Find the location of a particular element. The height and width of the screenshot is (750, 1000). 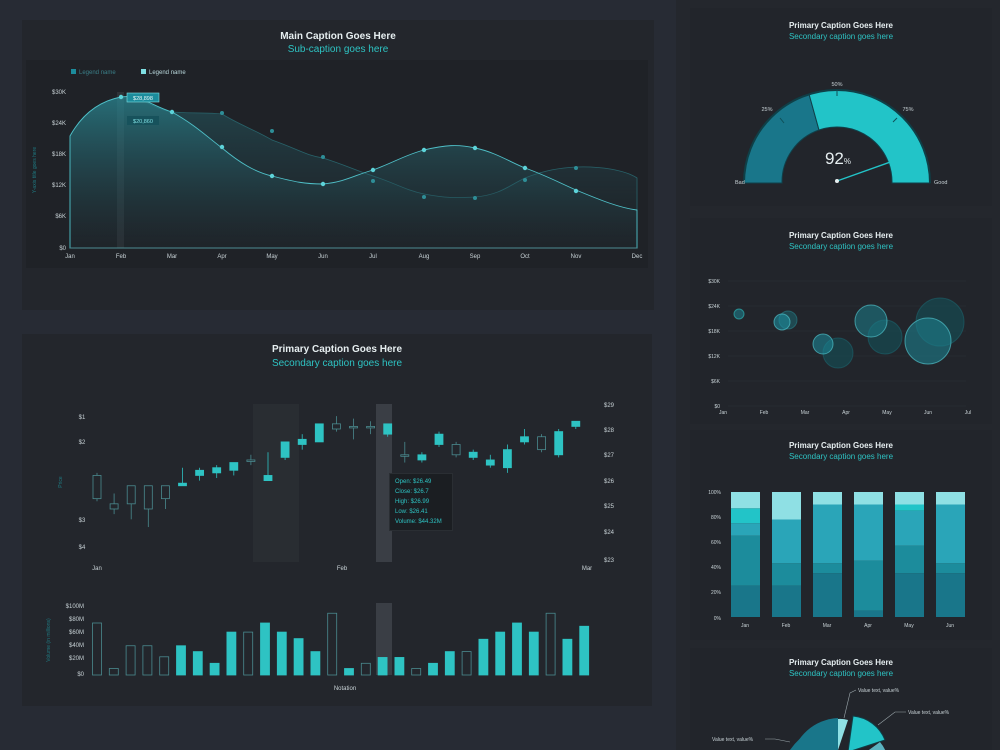

svg-text: Value text, value% is located at coordinates (929, 713).